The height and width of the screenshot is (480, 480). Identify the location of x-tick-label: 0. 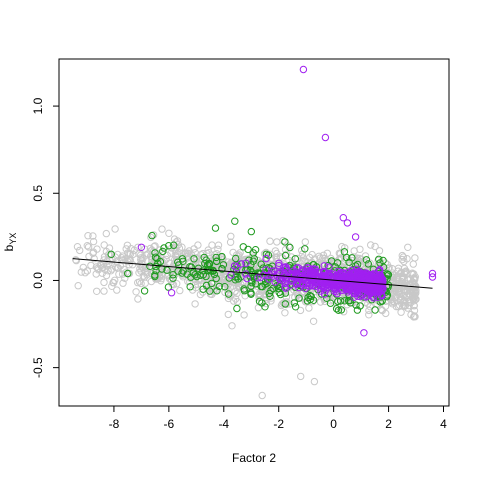
(333, 424).